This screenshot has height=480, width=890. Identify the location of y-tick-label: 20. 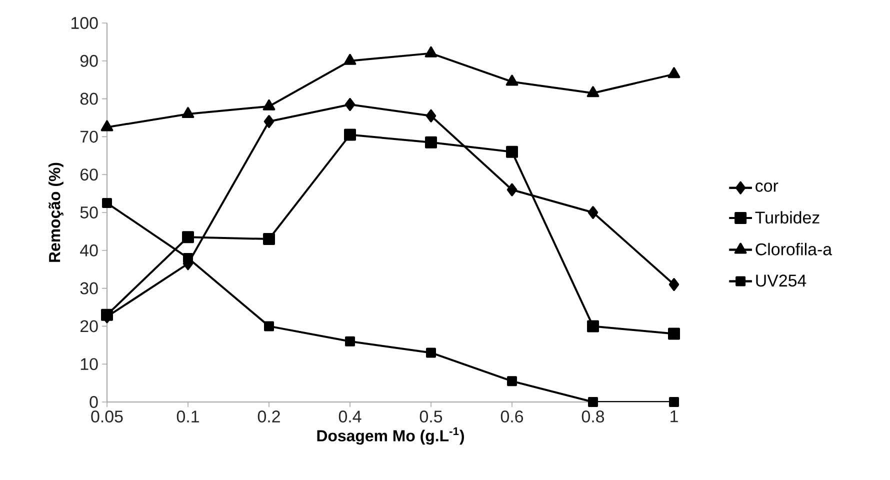
(89, 326).